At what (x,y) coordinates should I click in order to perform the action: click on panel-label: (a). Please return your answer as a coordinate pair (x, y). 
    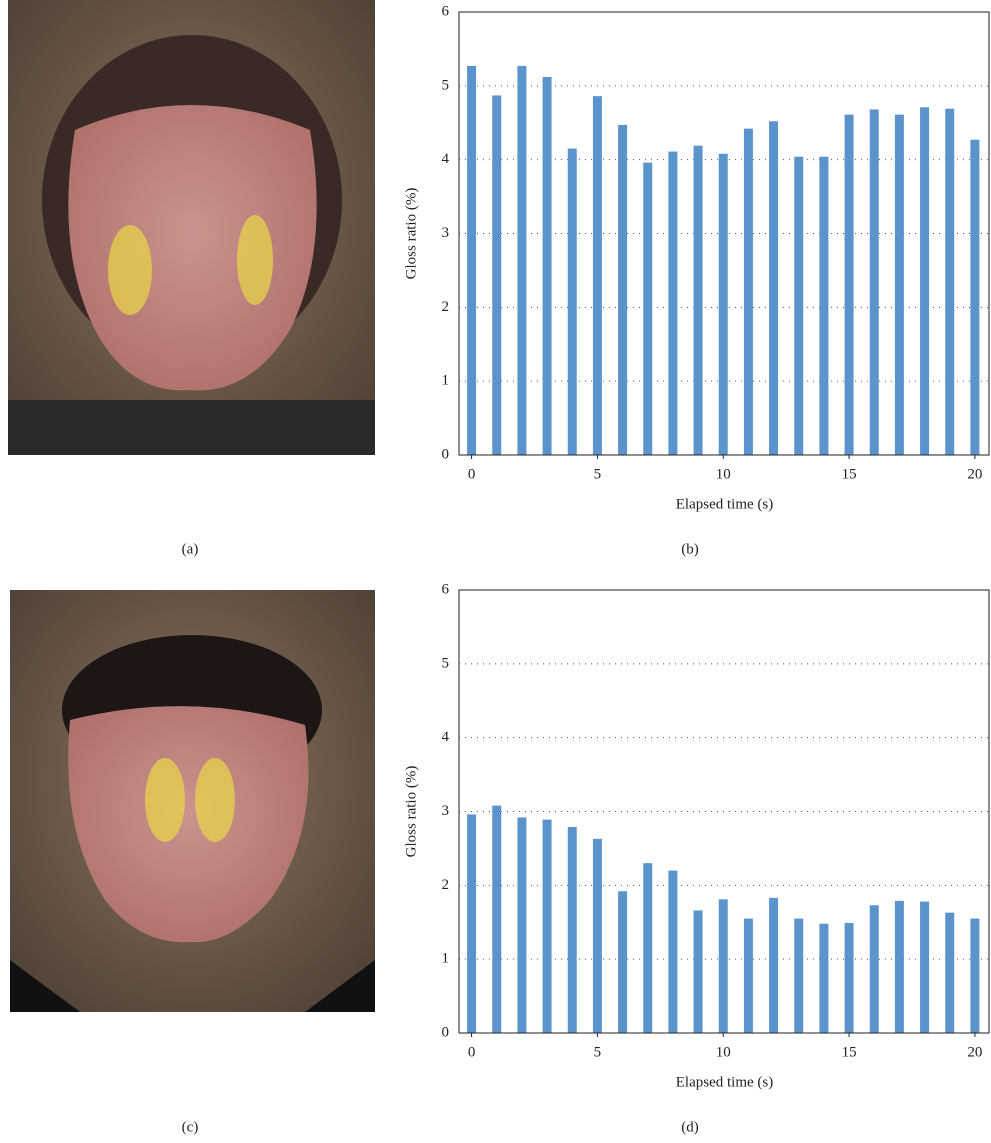
    Looking at the image, I should click on (190, 549).